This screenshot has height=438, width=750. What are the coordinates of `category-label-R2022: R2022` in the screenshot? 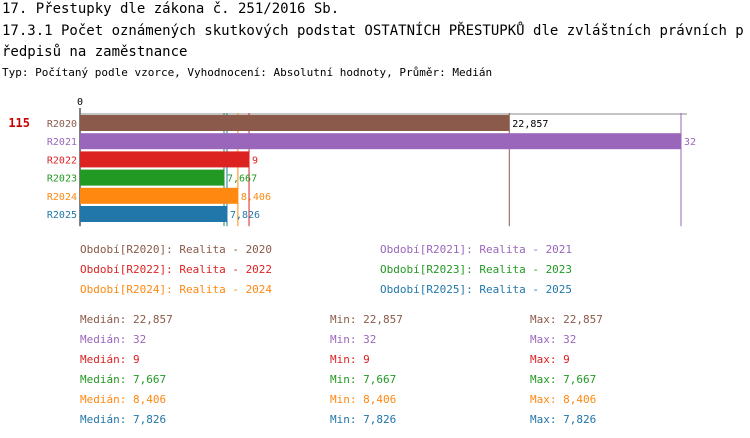 It's located at (62, 160).